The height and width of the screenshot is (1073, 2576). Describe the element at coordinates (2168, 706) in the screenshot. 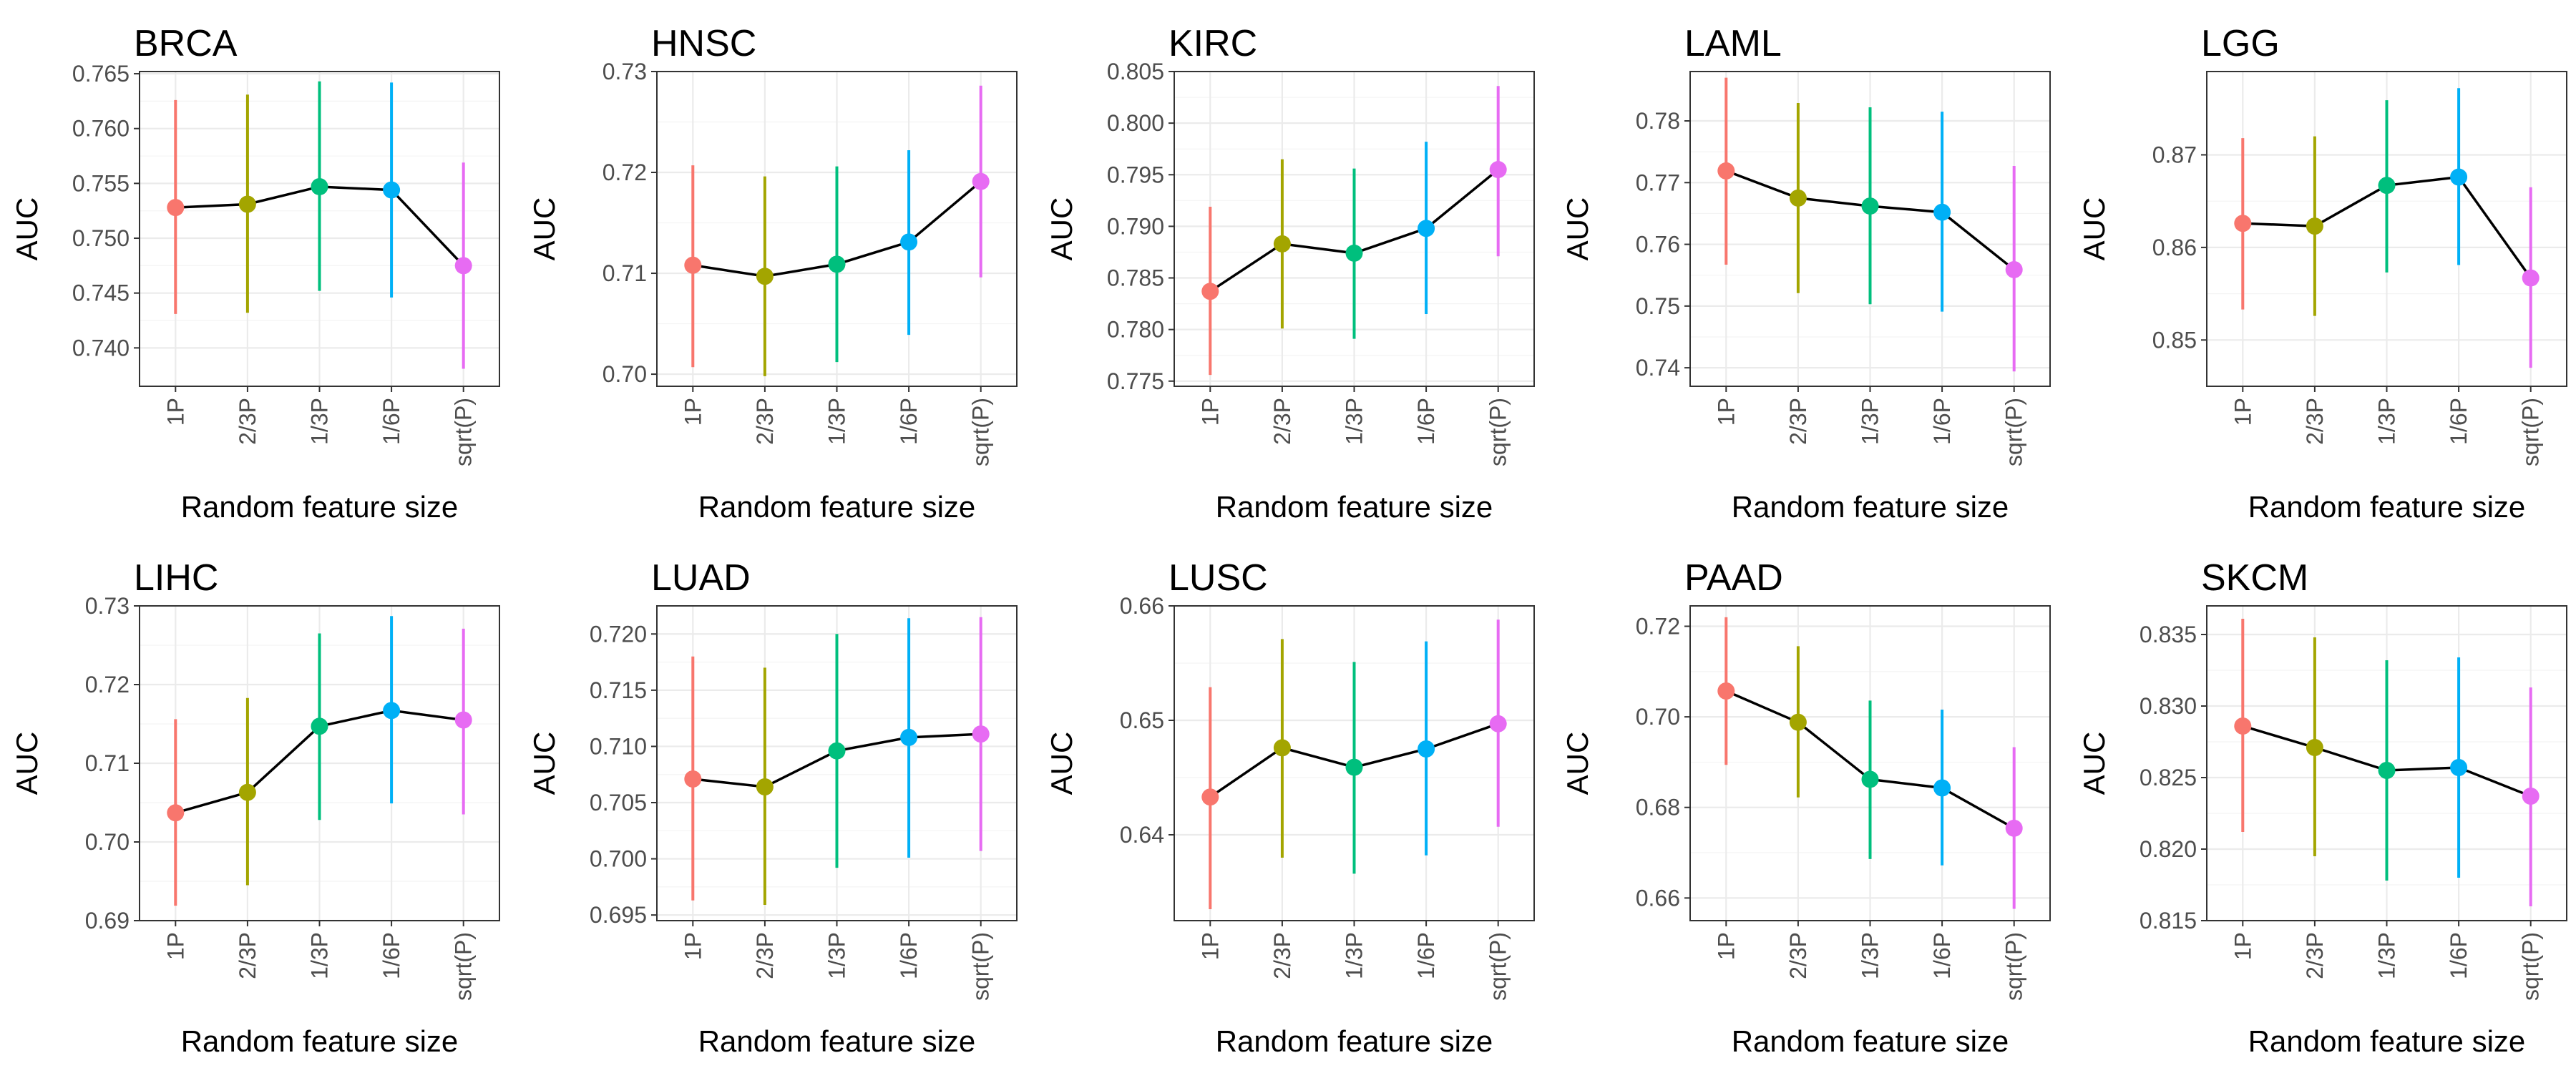

I see `y-tick-label: 0.830` at that location.